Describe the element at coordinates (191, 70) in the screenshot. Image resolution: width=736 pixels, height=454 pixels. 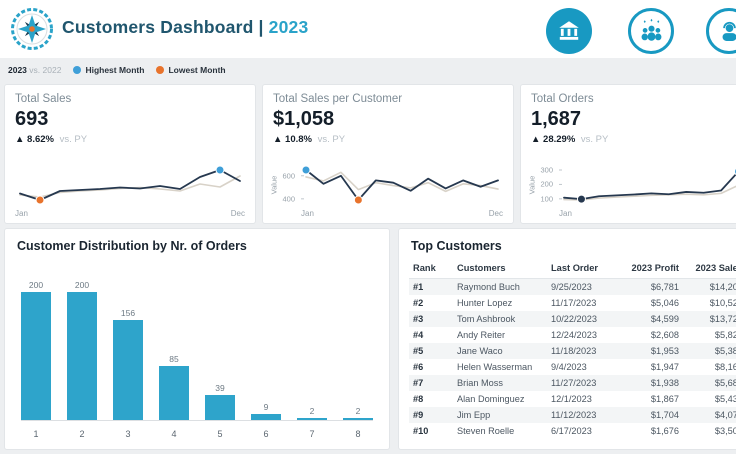
I see `legend-lowest: Lowest Month` at that location.